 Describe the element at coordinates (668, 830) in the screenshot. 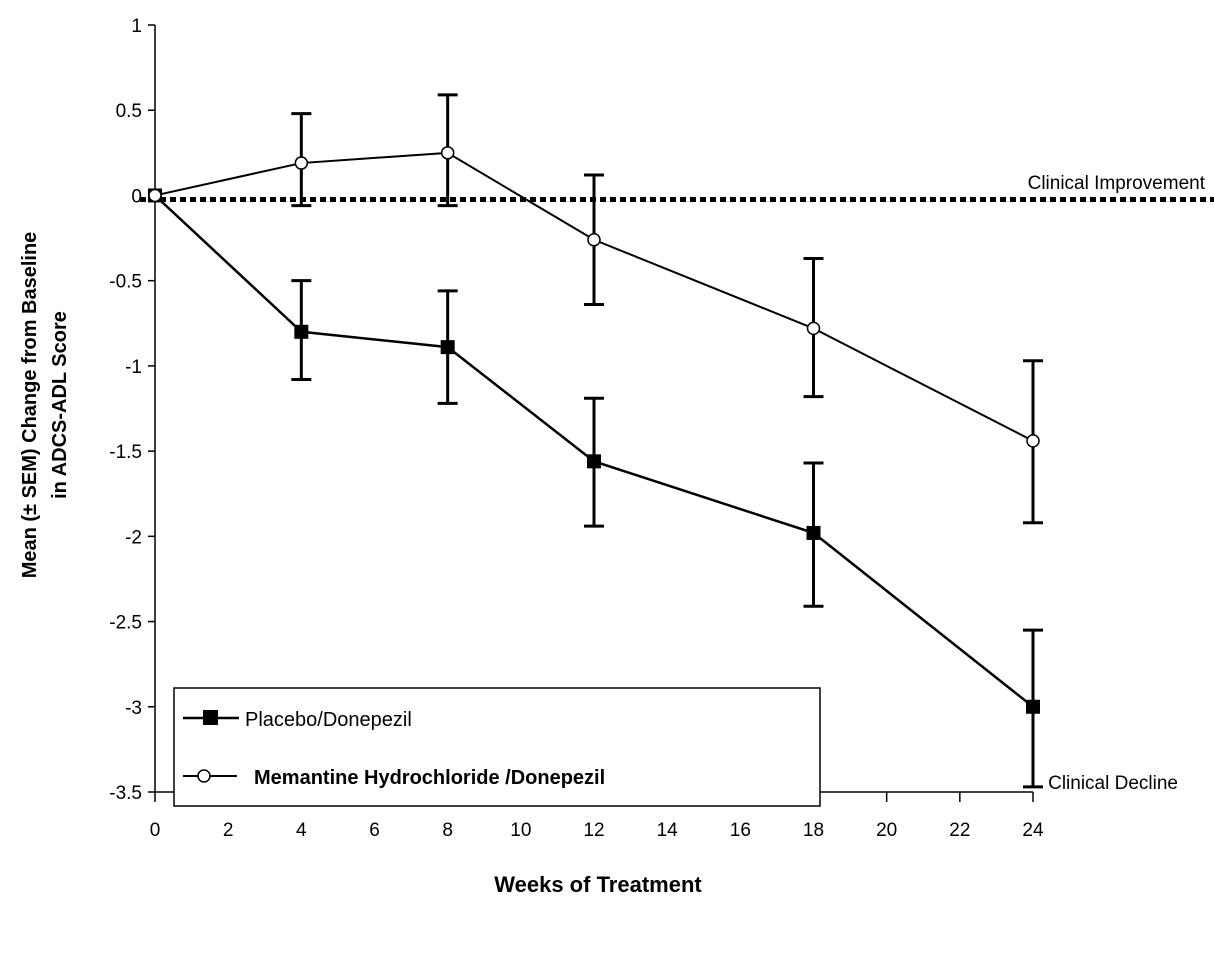

I see `x-tick-label: 14` at that location.